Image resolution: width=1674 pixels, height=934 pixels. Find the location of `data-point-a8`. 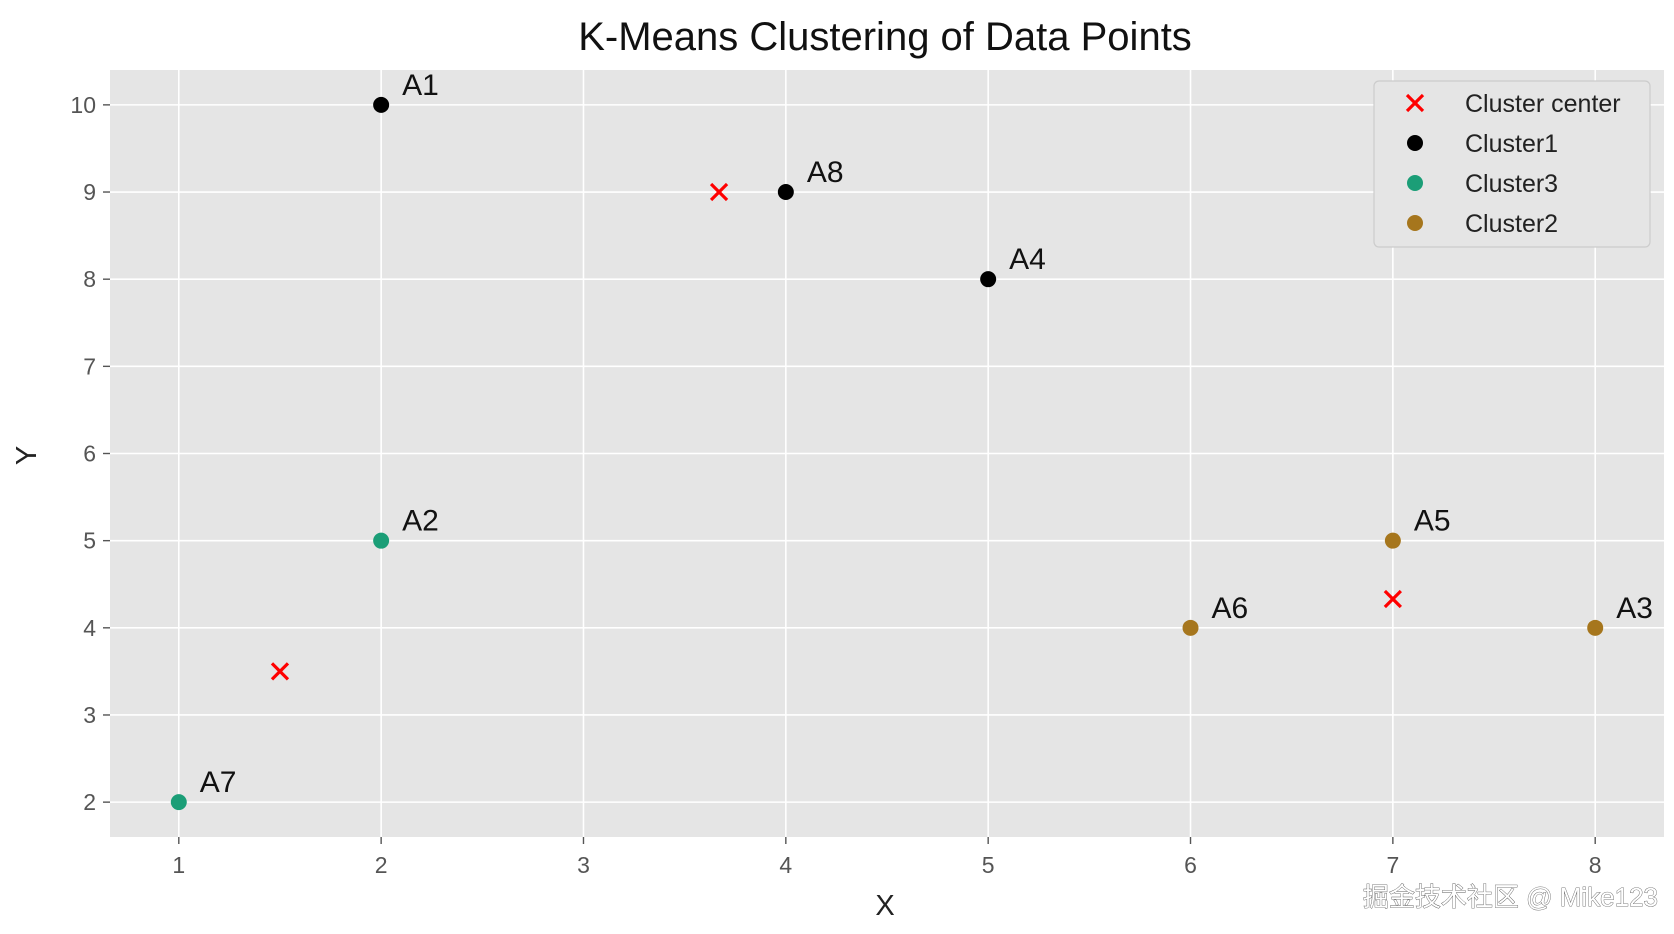

data-point-a8 is located at coordinates (785, 192).